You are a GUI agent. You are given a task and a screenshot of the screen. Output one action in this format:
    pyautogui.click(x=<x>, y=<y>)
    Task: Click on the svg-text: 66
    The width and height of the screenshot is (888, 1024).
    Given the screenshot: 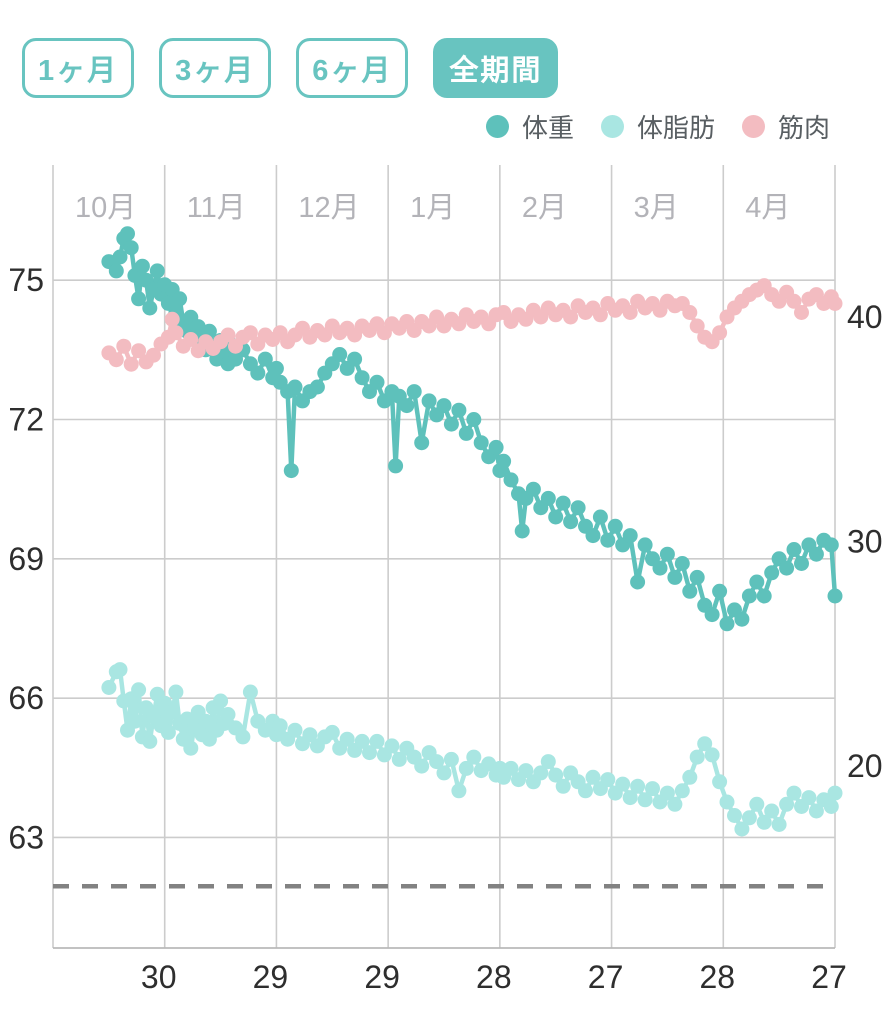 What is the action you would take?
    pyautogui.click(x=26, y=698)
    